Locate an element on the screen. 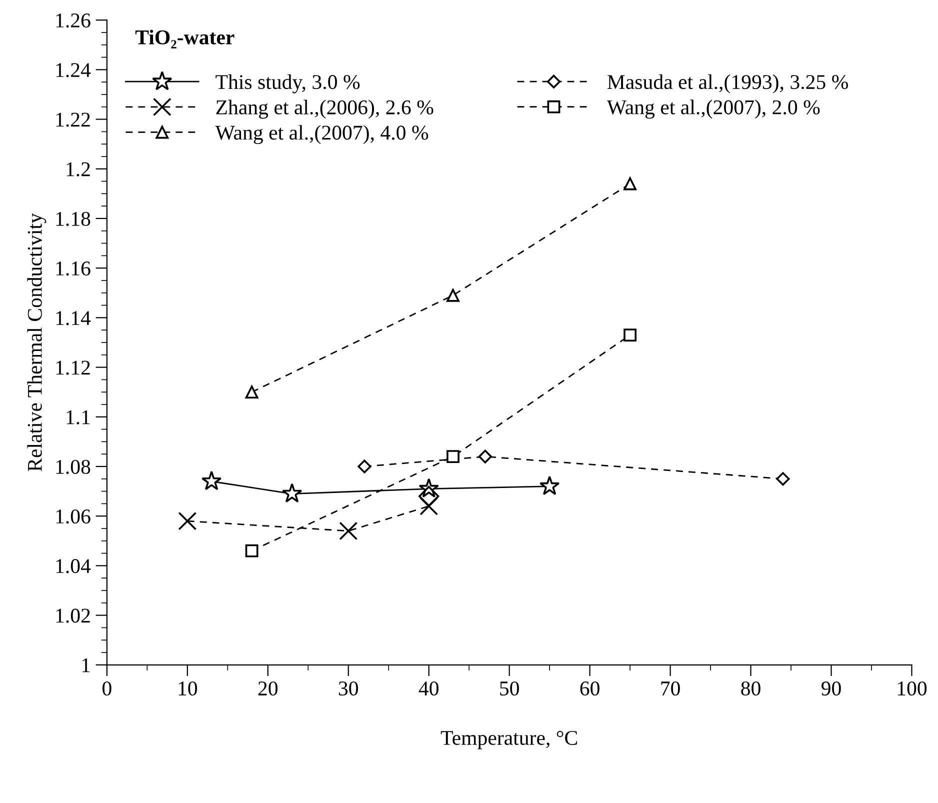 Image resolution: width=938 pixels, height=803 pixels. y-tick-label: 1.16 is located at coordinates (73, 269).